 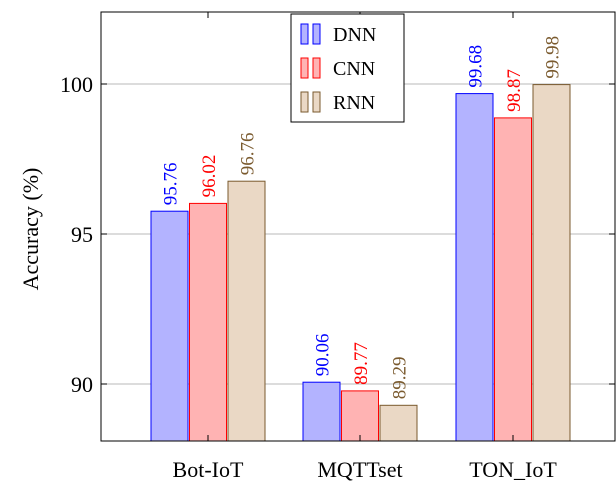 What do you see at coordinates (246, 311) in the screenshot?
I see `bar-rnn-bot-iot` at bounding box center [246, 311].